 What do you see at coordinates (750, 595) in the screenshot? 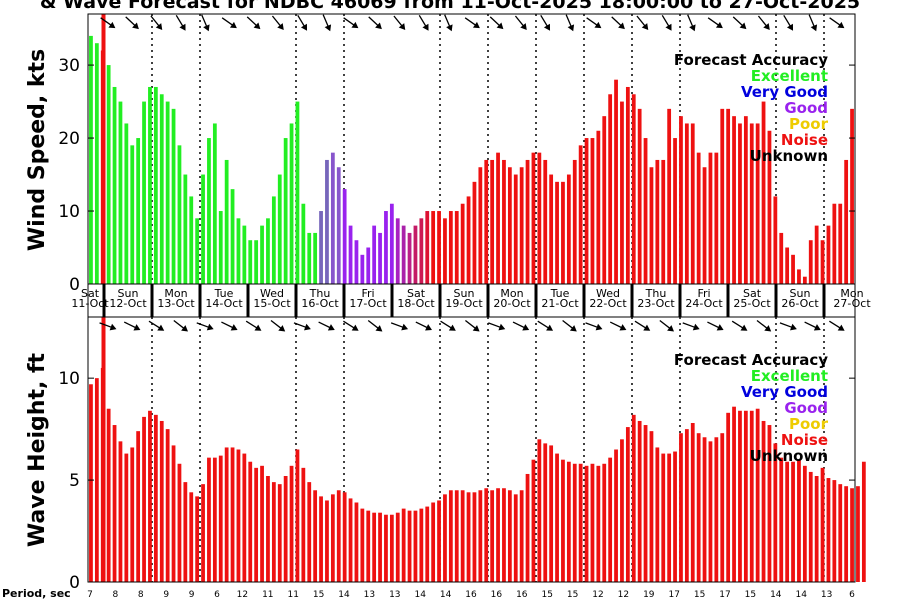
I see `period-tick-label: 15` at bounding box center [750, 595].